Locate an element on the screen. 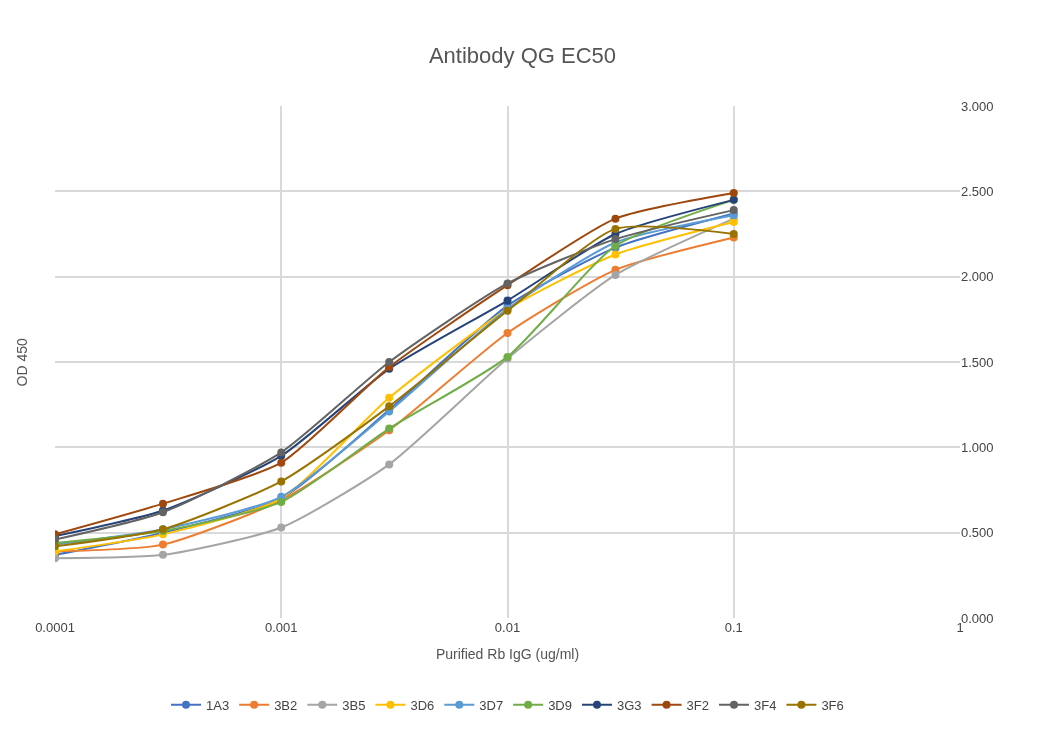 This screenshot has width=1045, height=734. legend-label: 1A3 is located at coordinates (218, 705).